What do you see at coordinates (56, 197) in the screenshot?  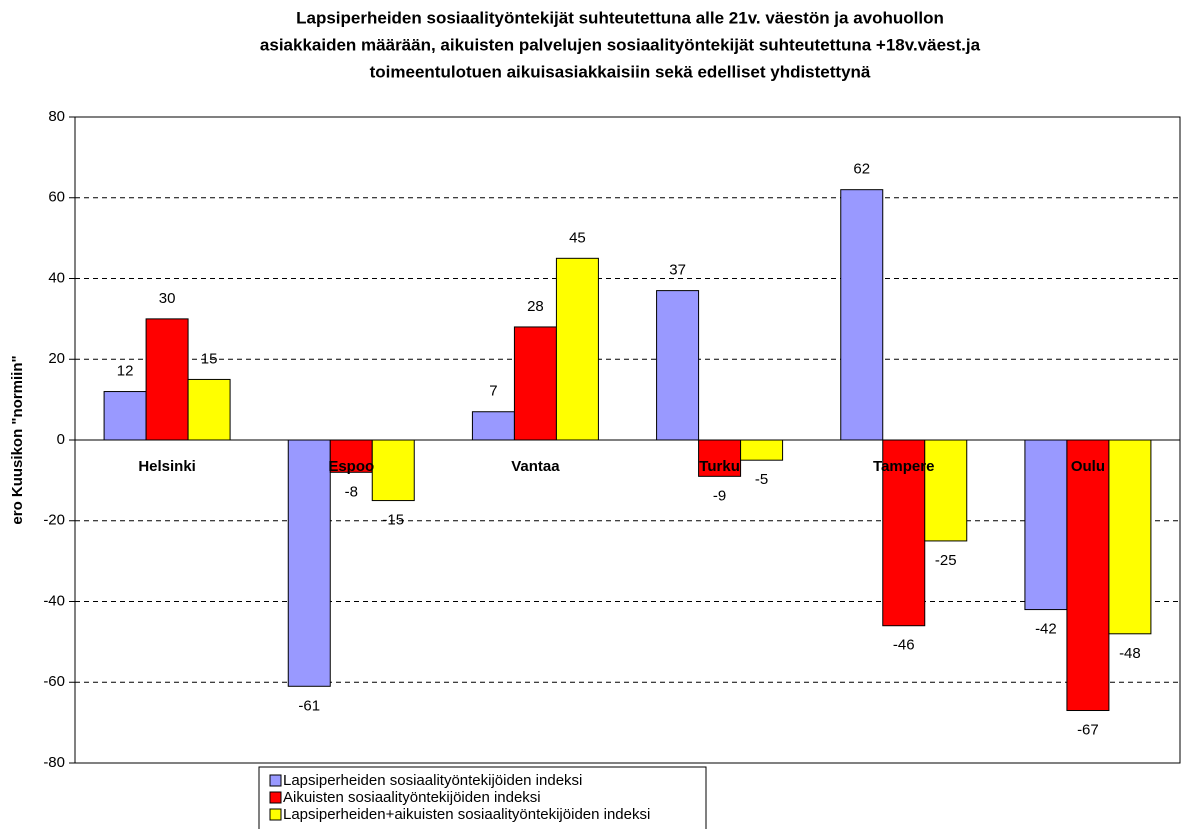 I see `y-tick-label: 60` at bounding box center [56, 197].